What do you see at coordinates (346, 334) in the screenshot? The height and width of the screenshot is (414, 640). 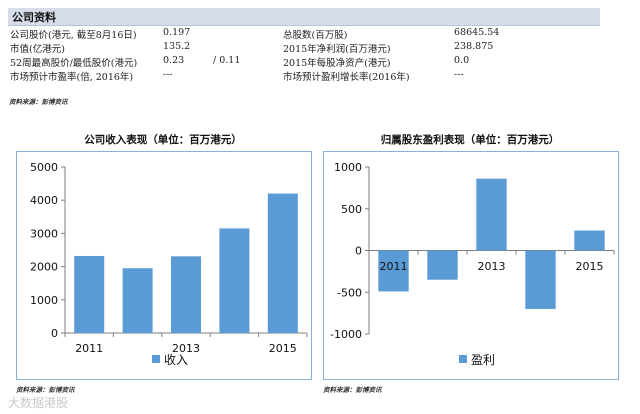 I see `y-tick-label: -1000` at bounding box center [346, 334].